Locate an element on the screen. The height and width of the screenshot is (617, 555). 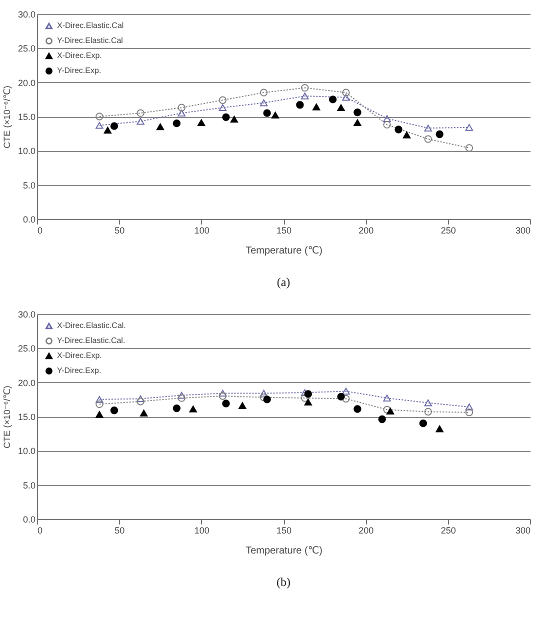
y-tick-label: 25.0 is located at coordinates (27, 349).